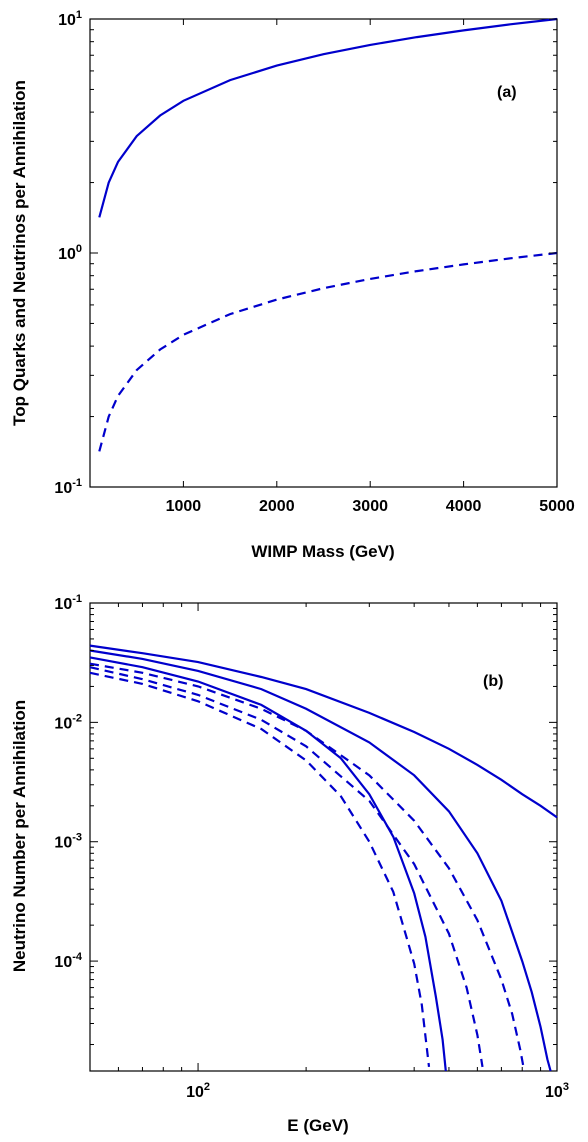  Describe the element at coordinates (68, 961) in the screenshot. I see `panel-b-y-tick-label: 10⁻⁴` at that location.